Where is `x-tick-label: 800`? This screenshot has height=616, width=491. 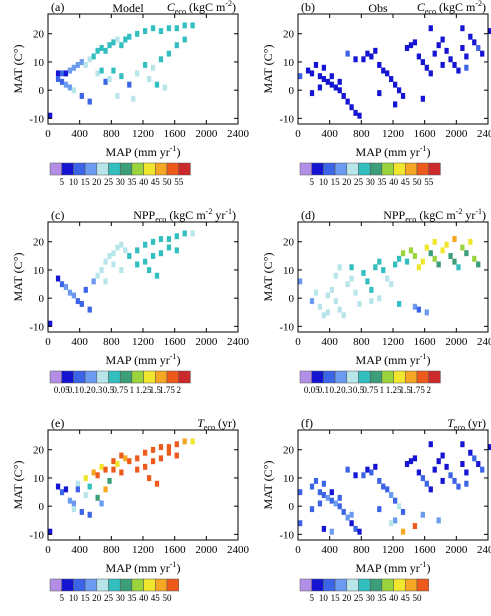 x-tick-label: 800 is located at coordinates (111, 134).